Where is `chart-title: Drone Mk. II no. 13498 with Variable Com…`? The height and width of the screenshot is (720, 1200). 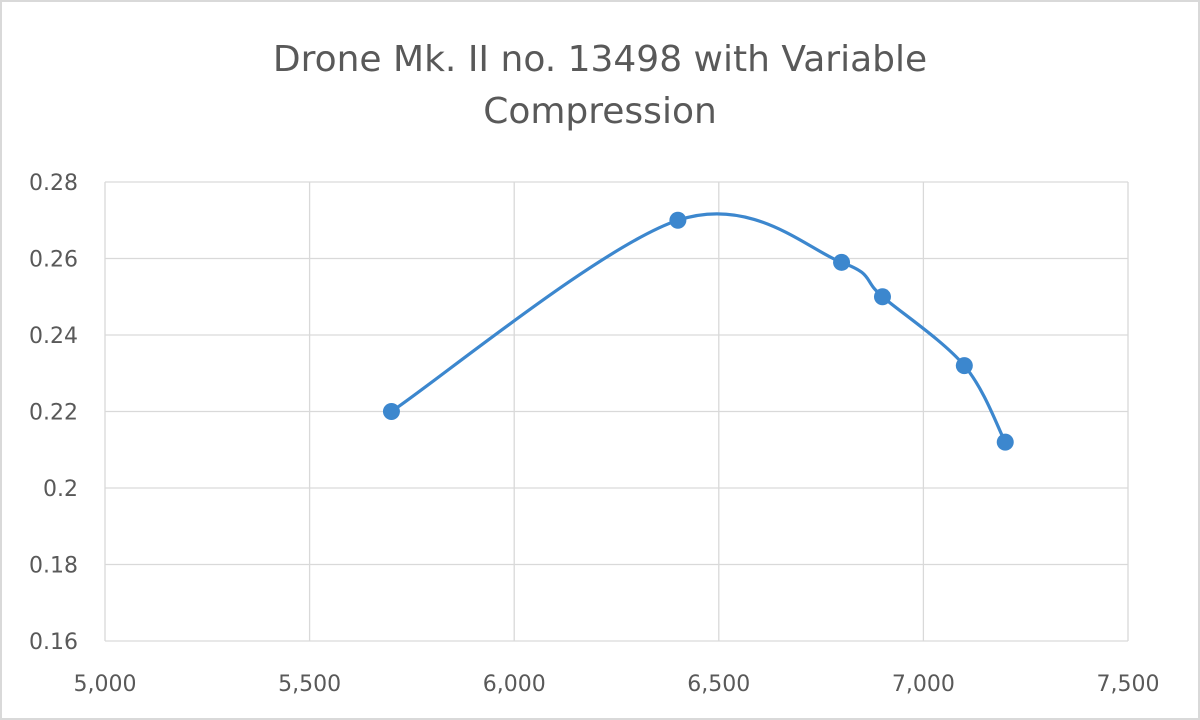 chart-title: Drone Mk. II no. 13498 with Variable Com… is located at coordinates (600, 86).